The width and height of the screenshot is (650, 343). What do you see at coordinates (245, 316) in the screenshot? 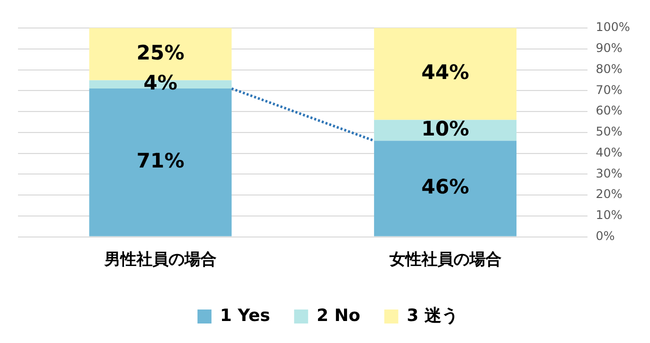
I see `legend-label: 1 Yes` at bounding box center [245, 316].